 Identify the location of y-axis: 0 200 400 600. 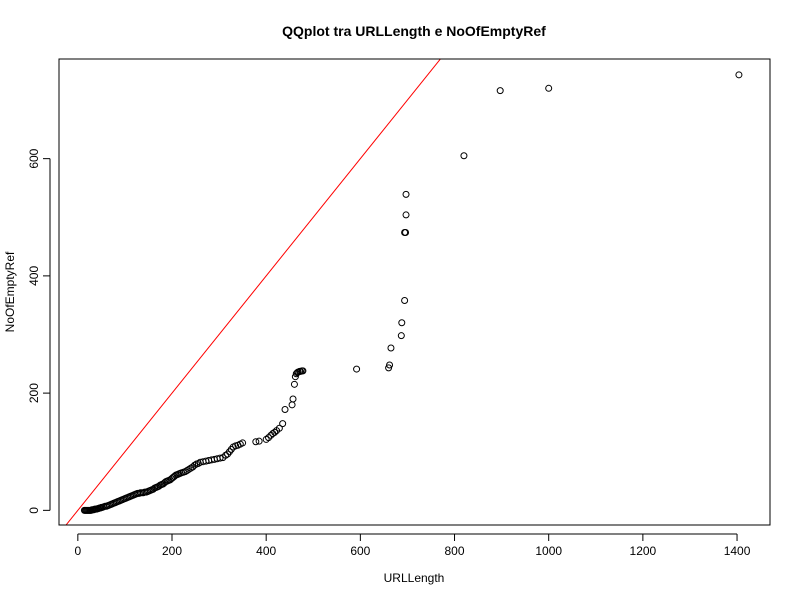
(39, 331).